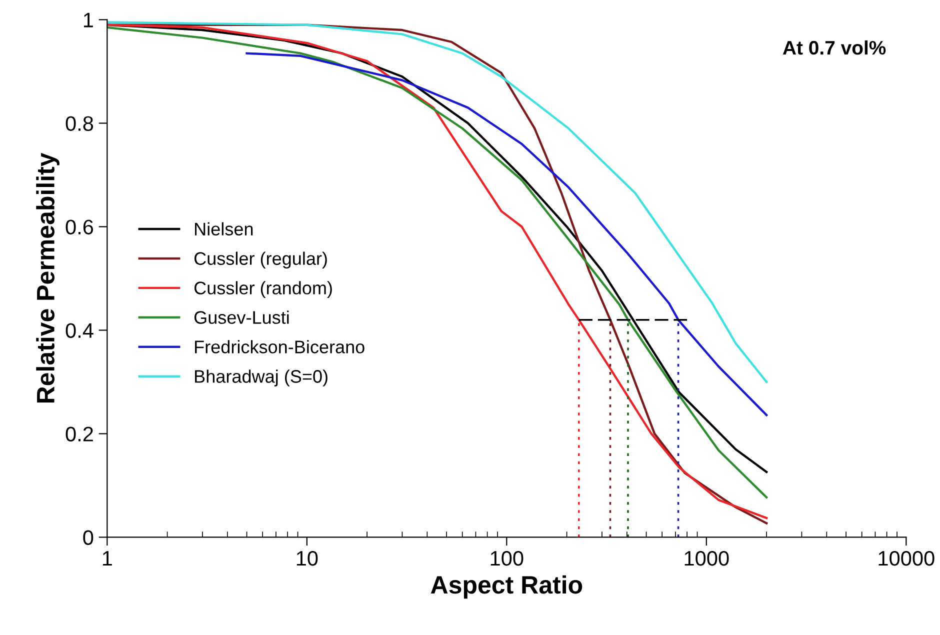 This screenshot has width=940, height=635. I want to click on y-tick-label: 0.2, so click(79, 434).